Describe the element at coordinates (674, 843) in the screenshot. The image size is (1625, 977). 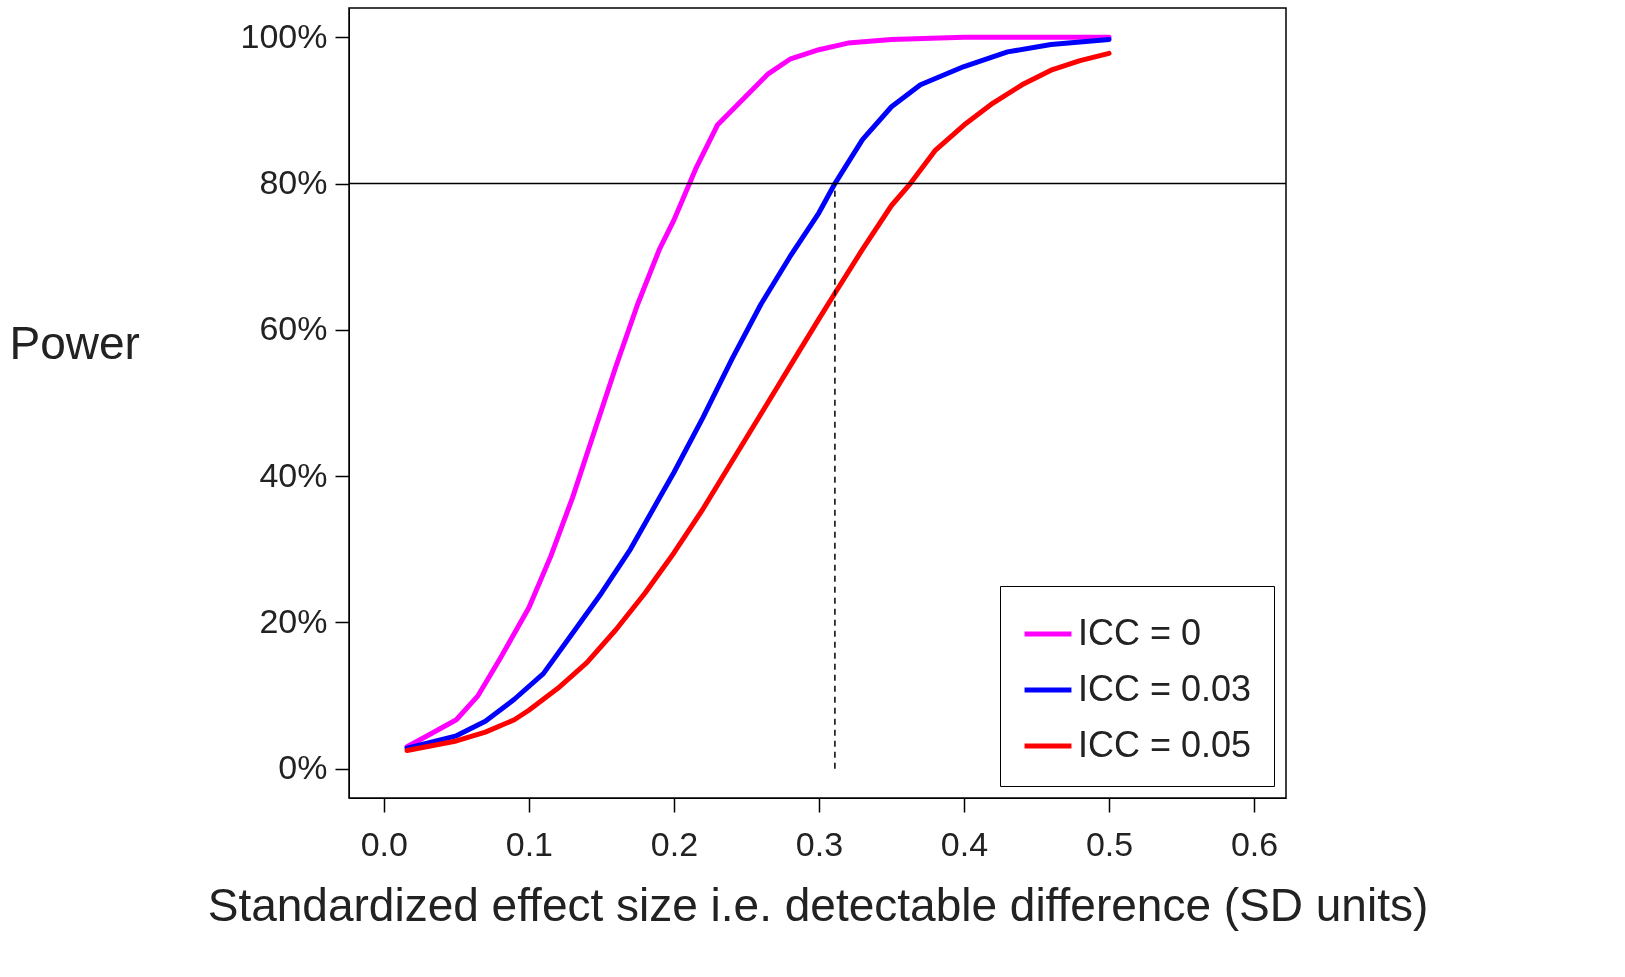
I see `x-tick-label: 0.2` at that location.